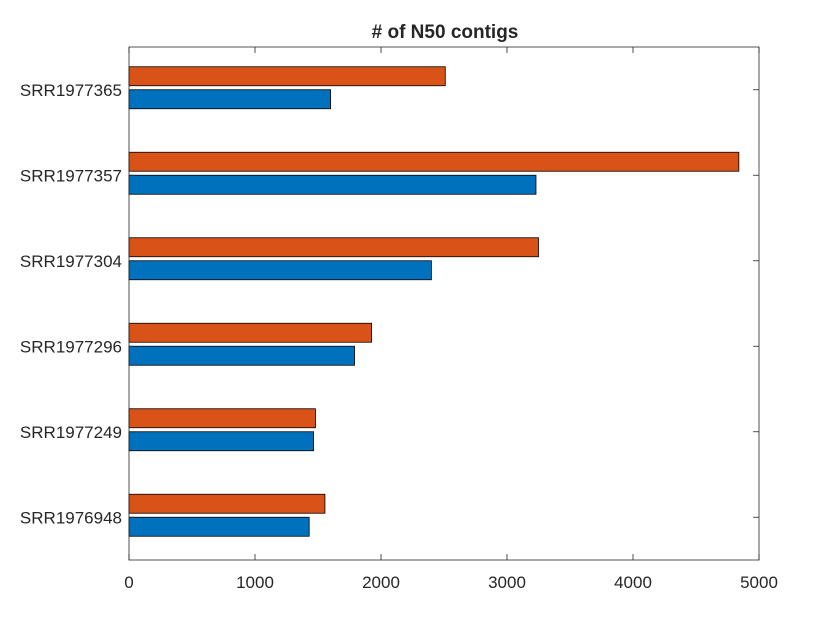 The image size is (840, 635). Describe the element at coordinates (381, 582) in the screenshot. I see `x-tick-label: 2000` at that location.